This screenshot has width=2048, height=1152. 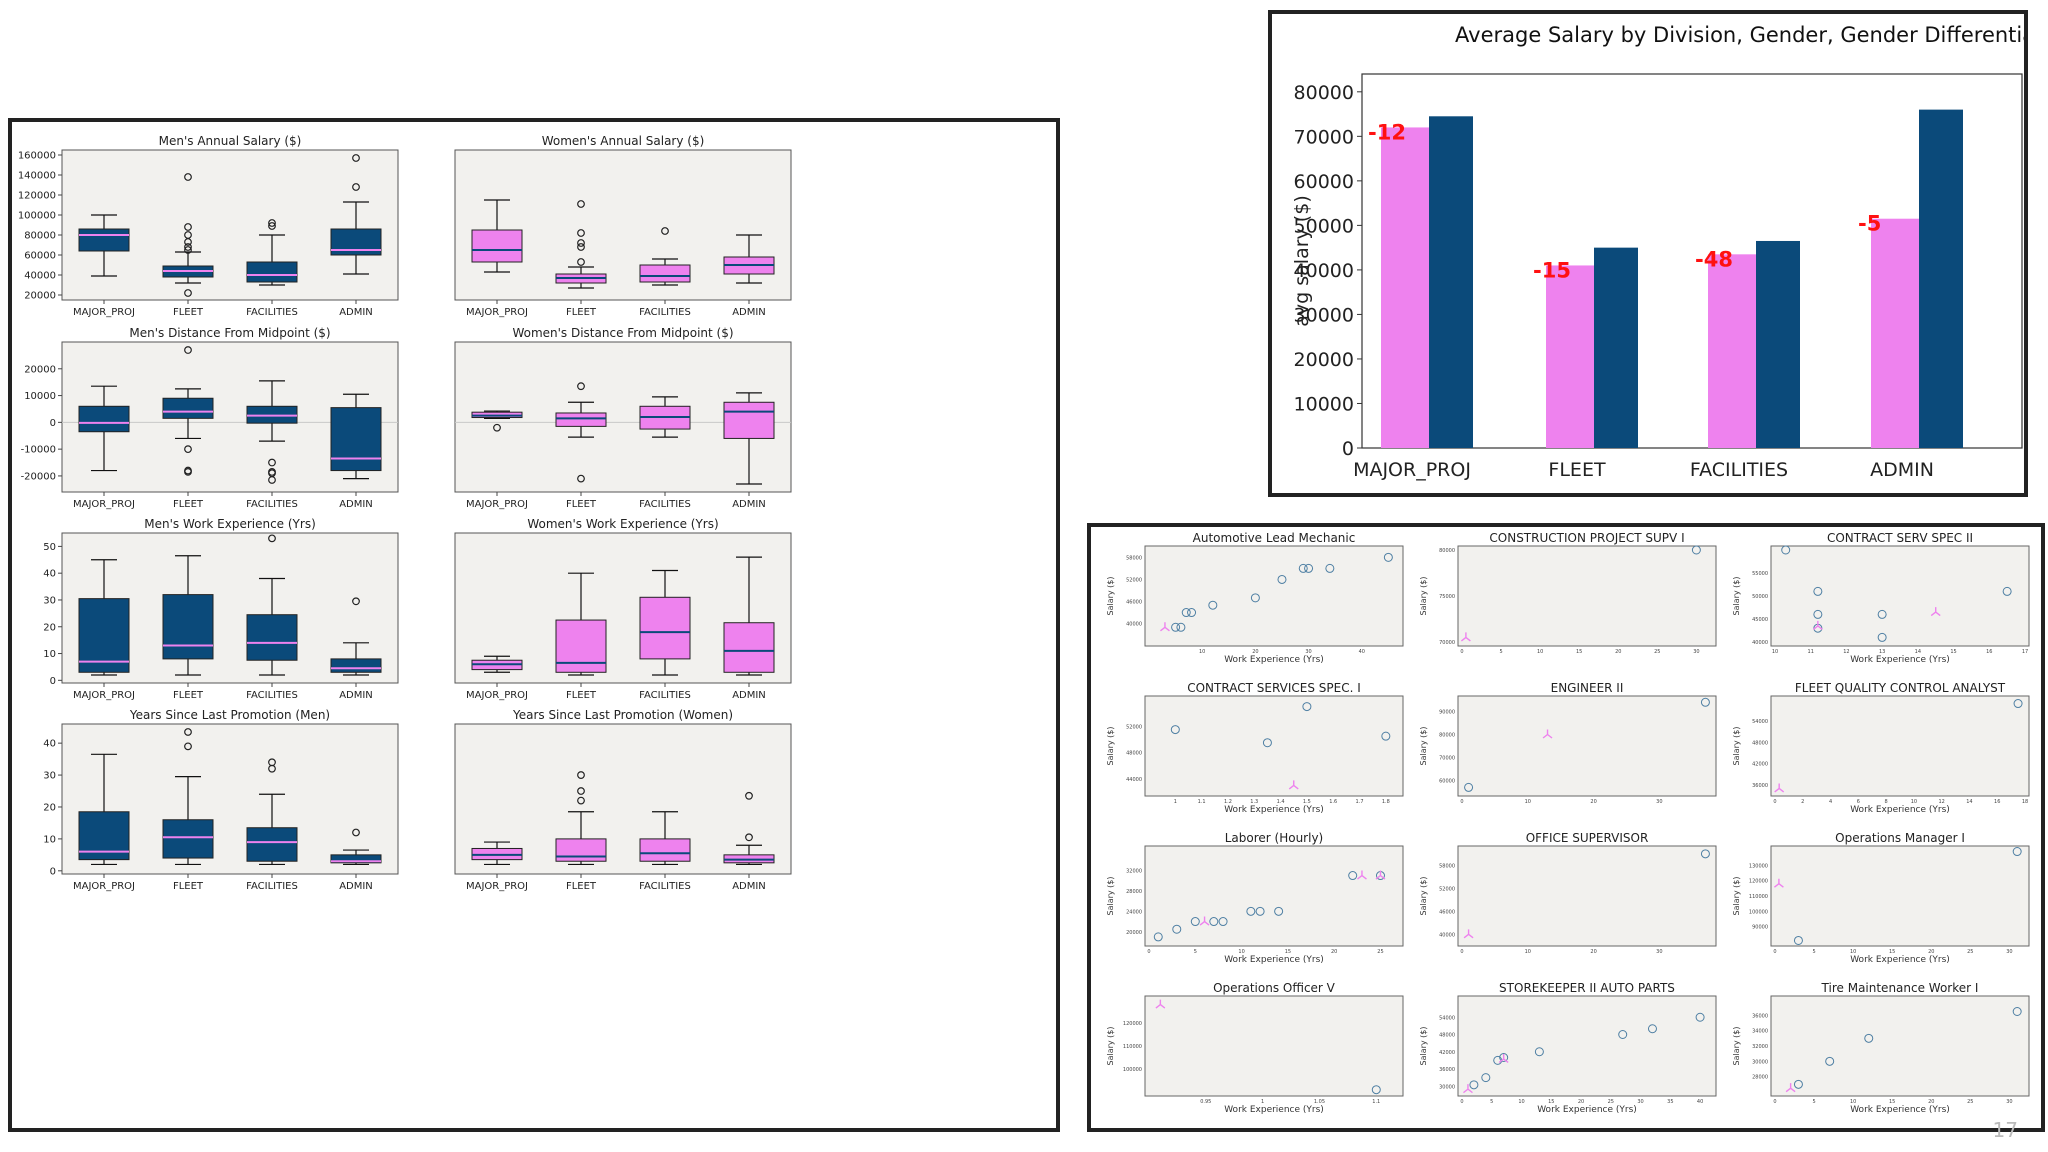 I want to click on y-tick-label: 36000, so click(x=1760, y=1016).